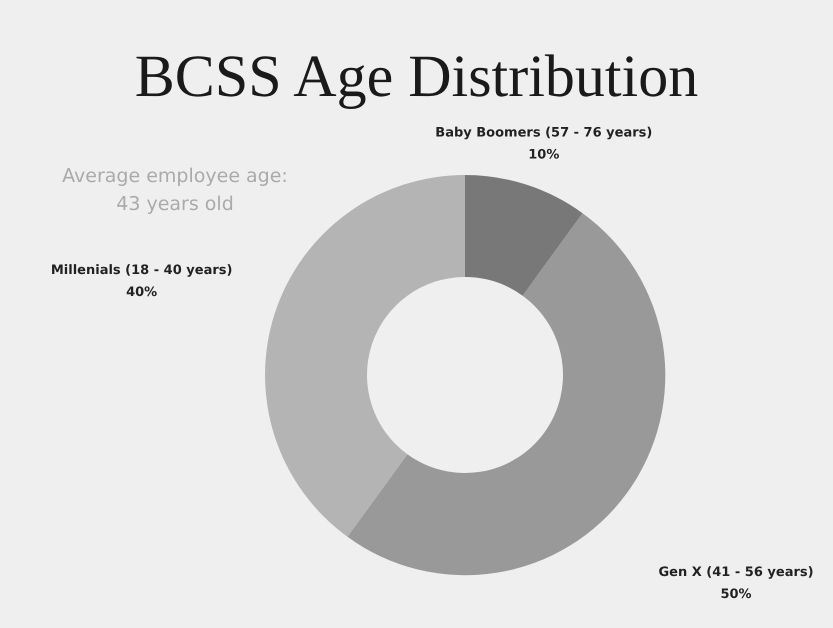  Describe the element at coordinates (544, 154) in the screenshot. I see `data-label: 10%` at that location.